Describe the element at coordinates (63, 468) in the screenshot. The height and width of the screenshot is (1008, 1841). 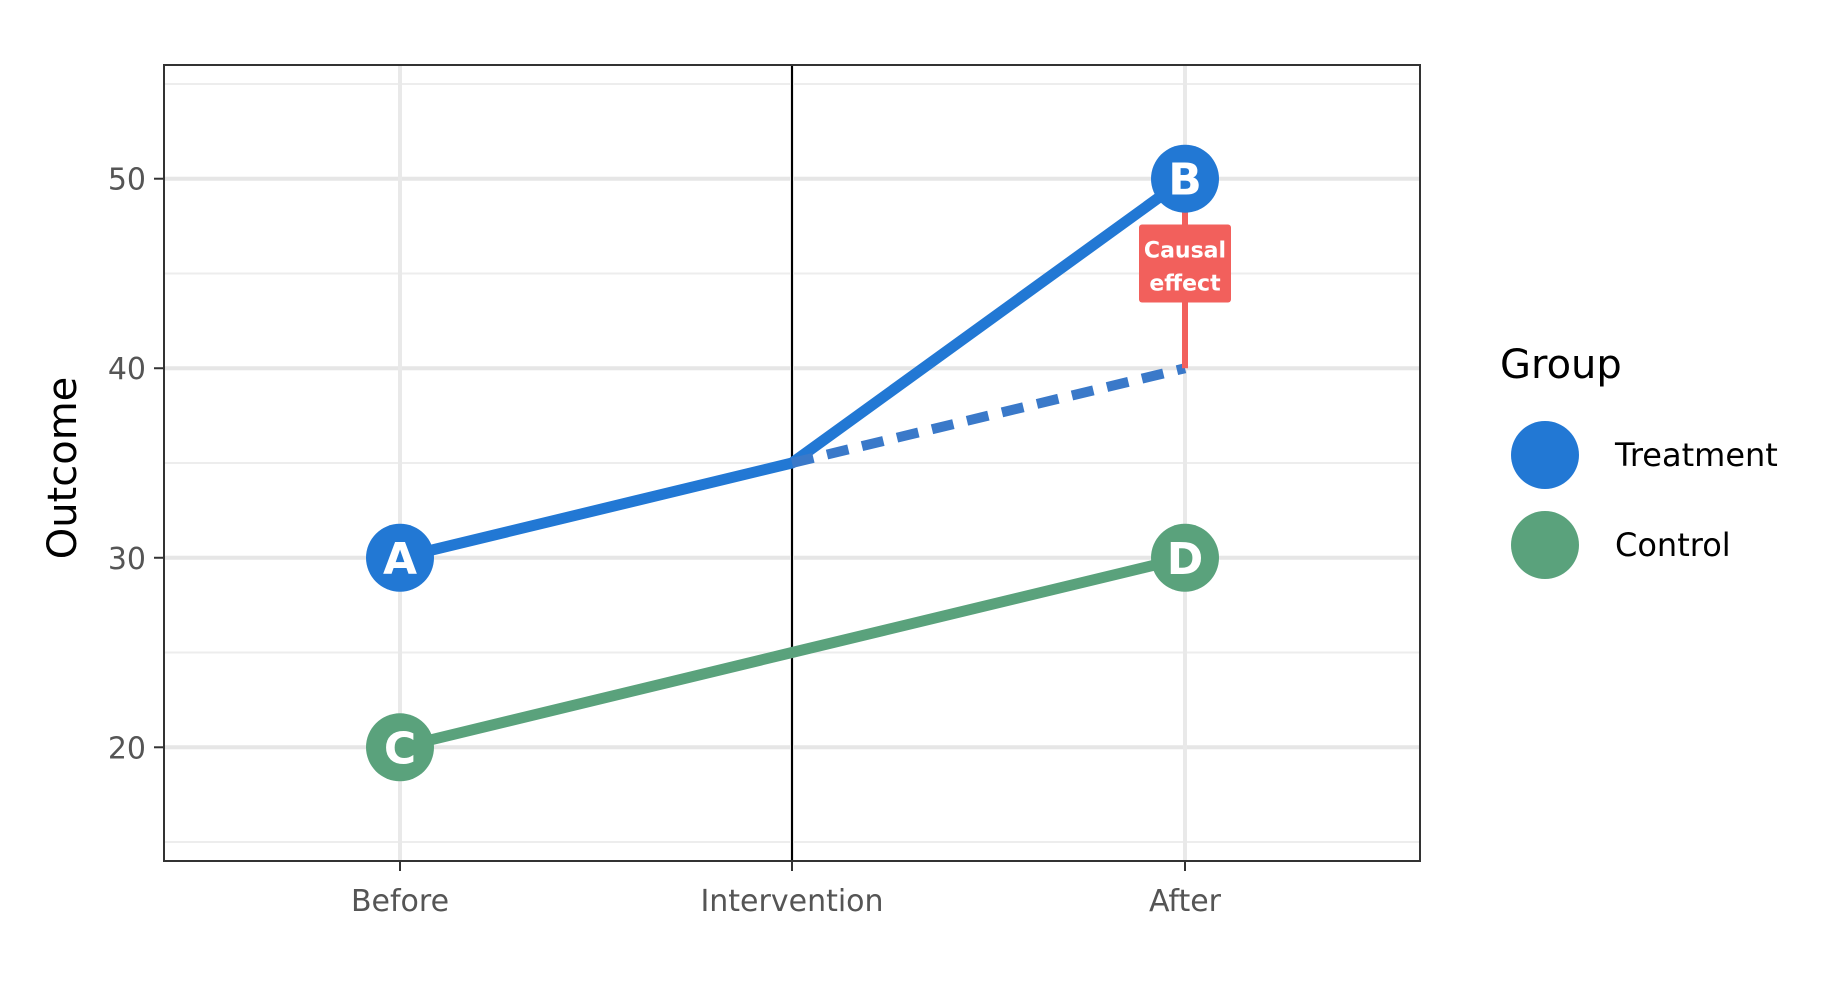
I see `y-axis-title: Outcome` at that location.